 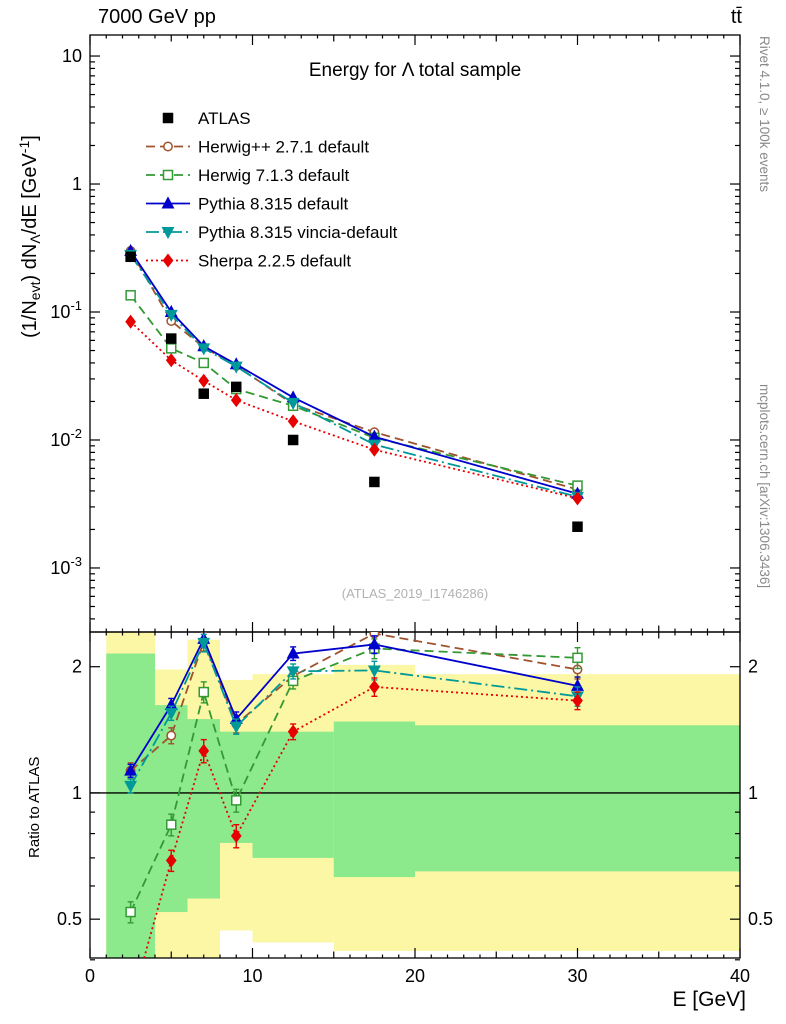 I want to click on legend-item-atlas: ATLAS, so click(x=206, y=118).